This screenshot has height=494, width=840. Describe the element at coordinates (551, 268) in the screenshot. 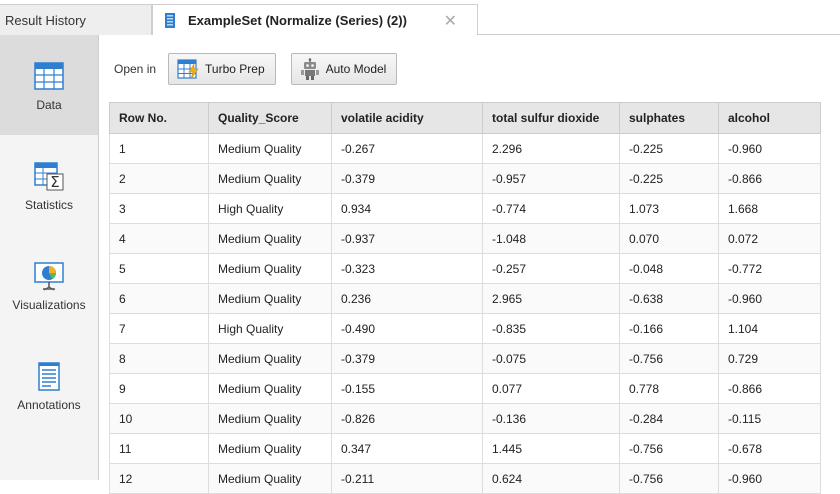

I see `table-cell: -0.257` at that location.